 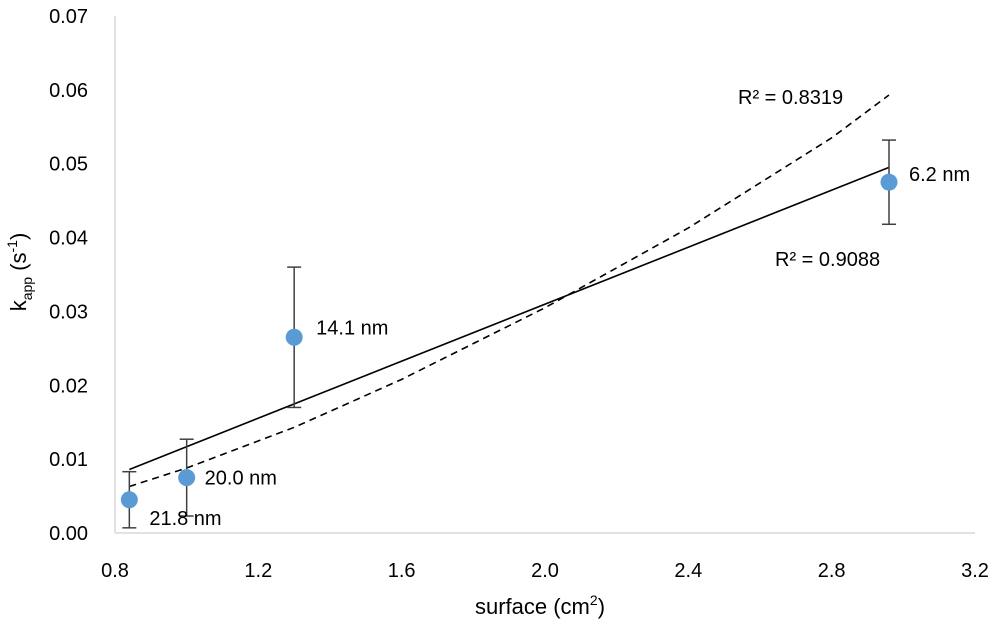 I want to click on point-label: 14.1 nm, so click(x=352, y=328).